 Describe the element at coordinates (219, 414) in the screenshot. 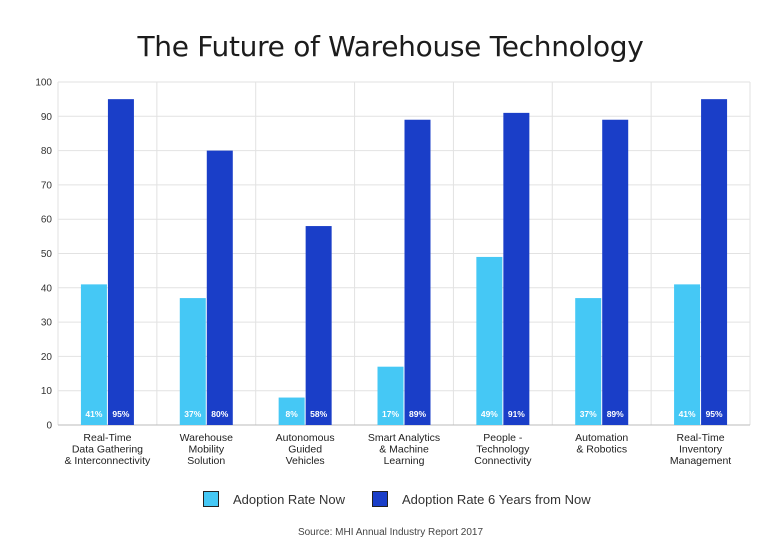

I see `data-label: 80%` at that location.